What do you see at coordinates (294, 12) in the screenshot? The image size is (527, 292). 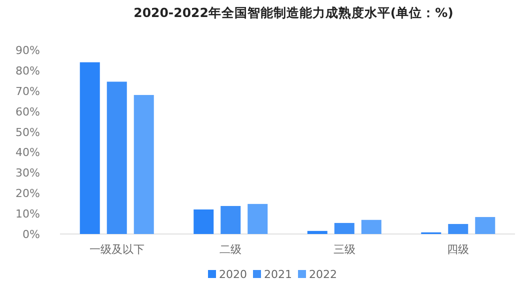 I see `chart-title: 2020-2022年全国智能制造能力成熟度水平(单位：%)` at bounding box center [294, 12].